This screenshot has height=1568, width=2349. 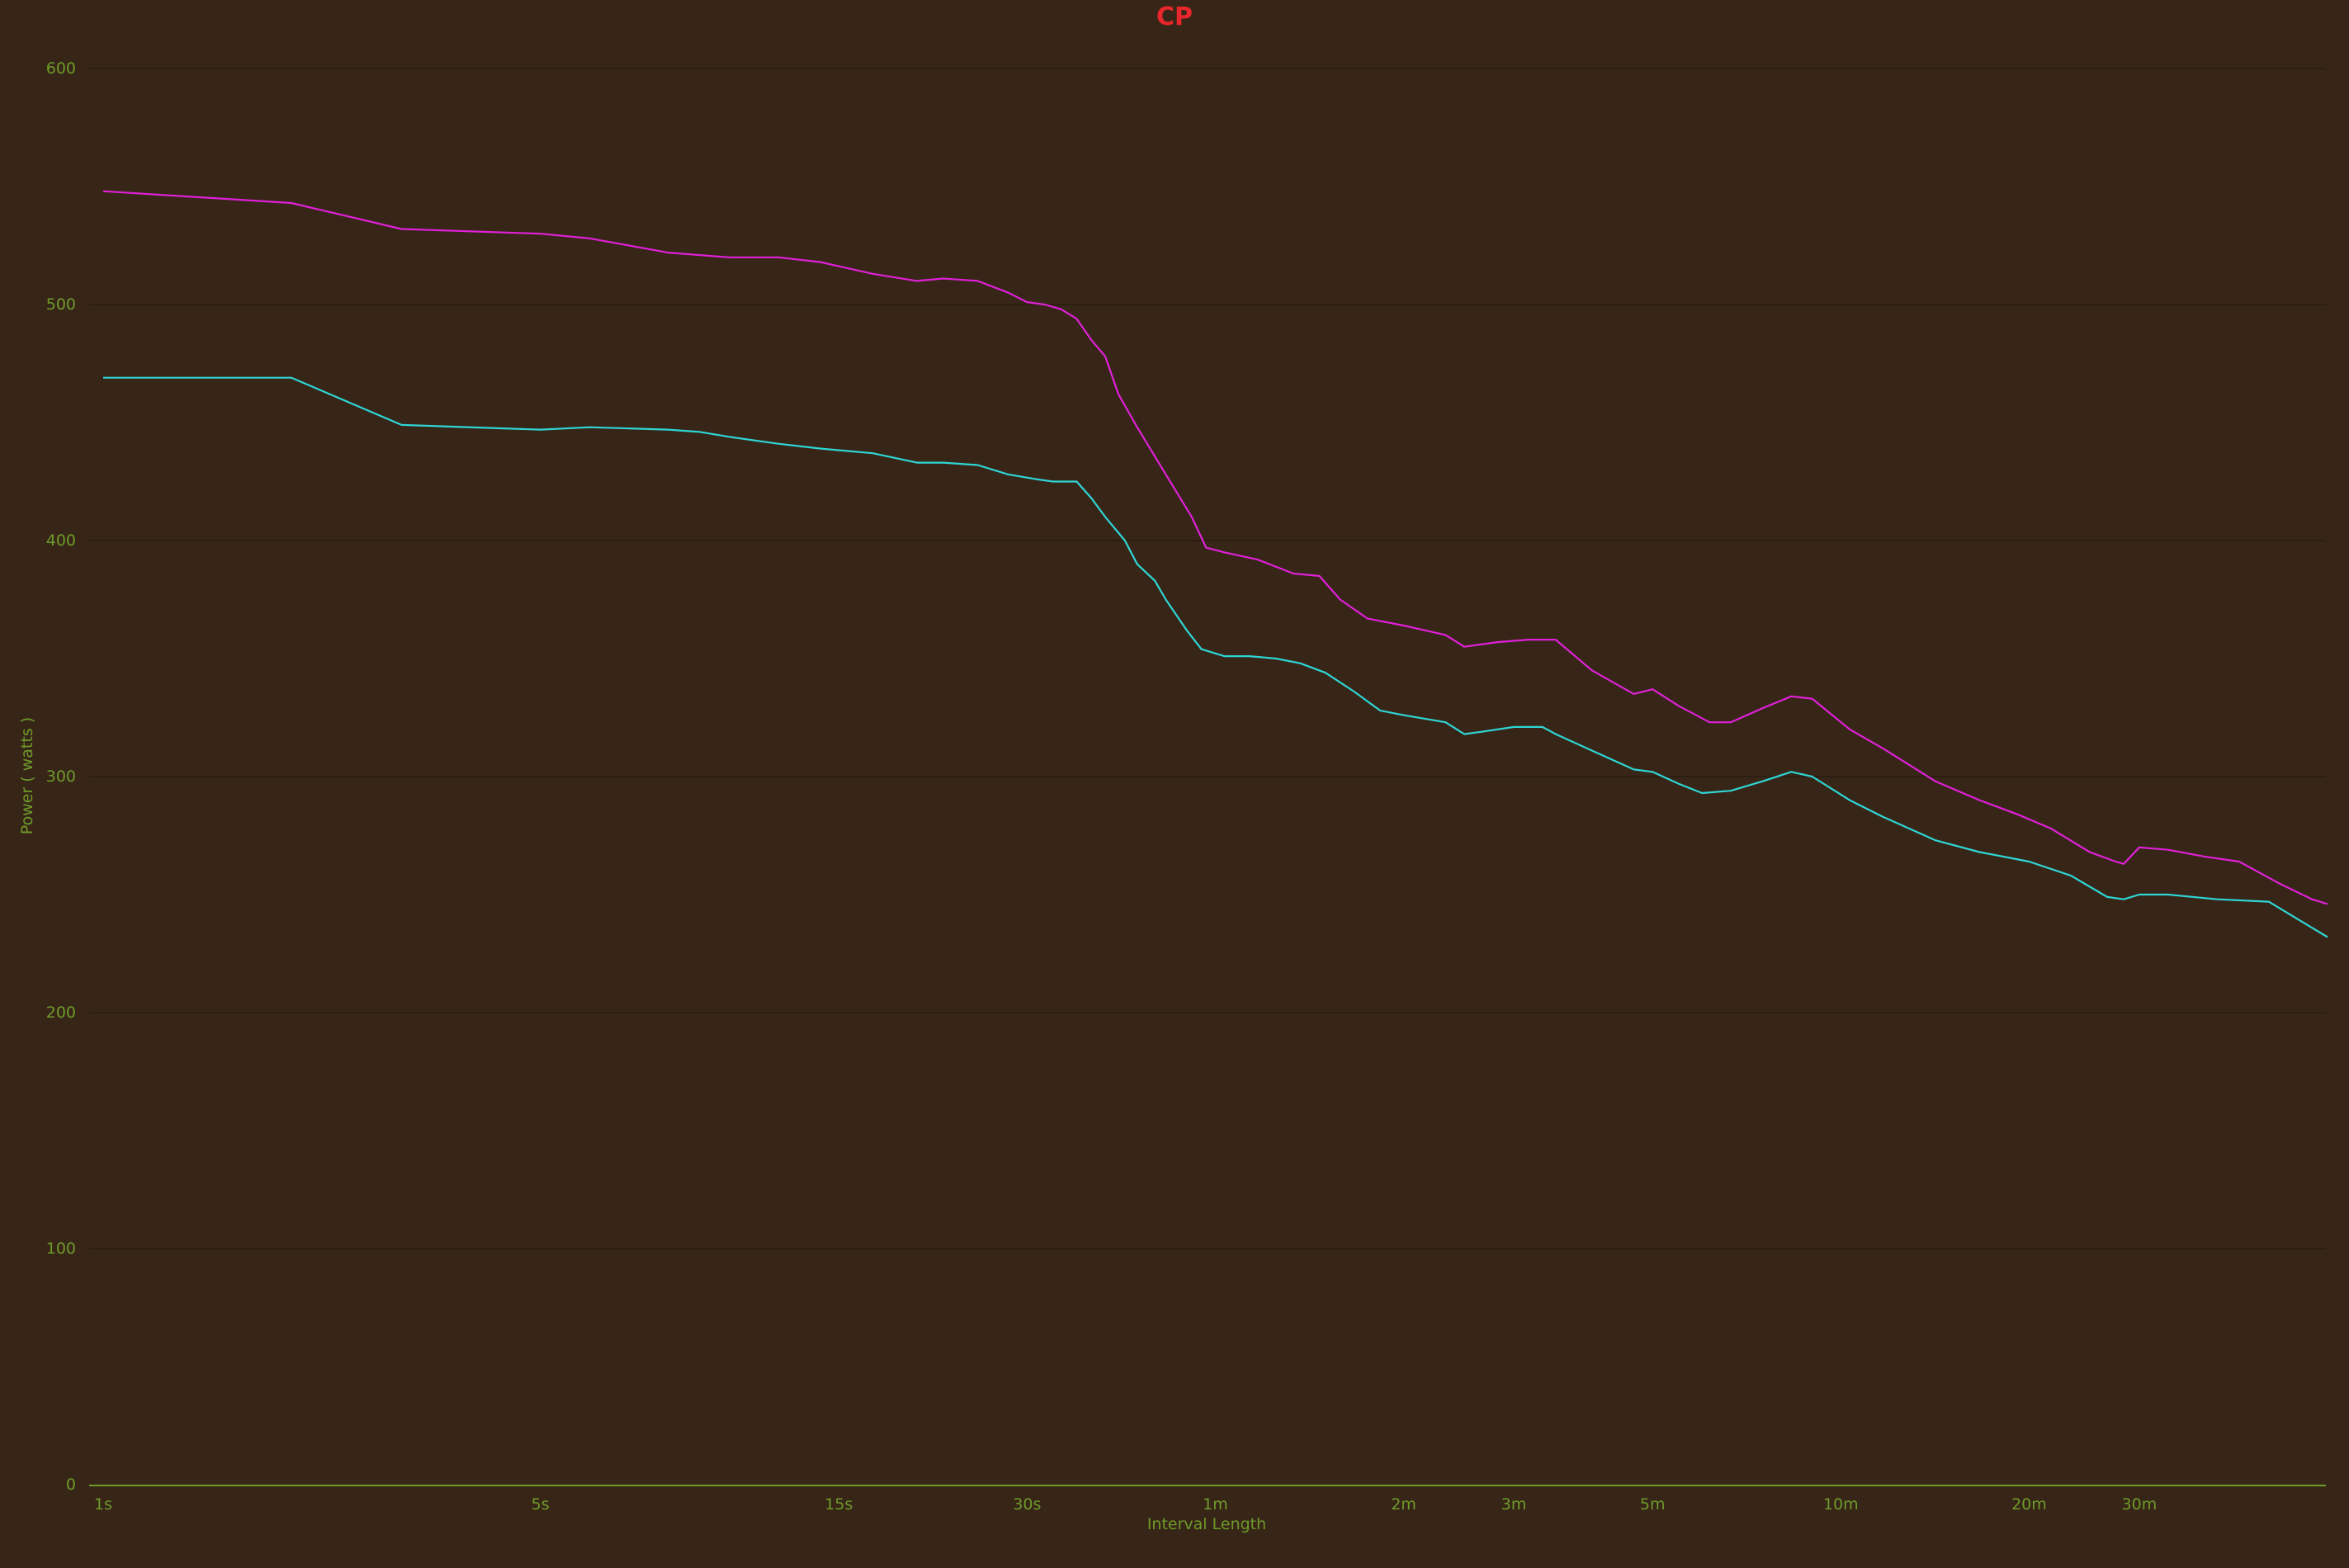 I want to click on y-tick-label-400: 400, so click(x=61, y=540).